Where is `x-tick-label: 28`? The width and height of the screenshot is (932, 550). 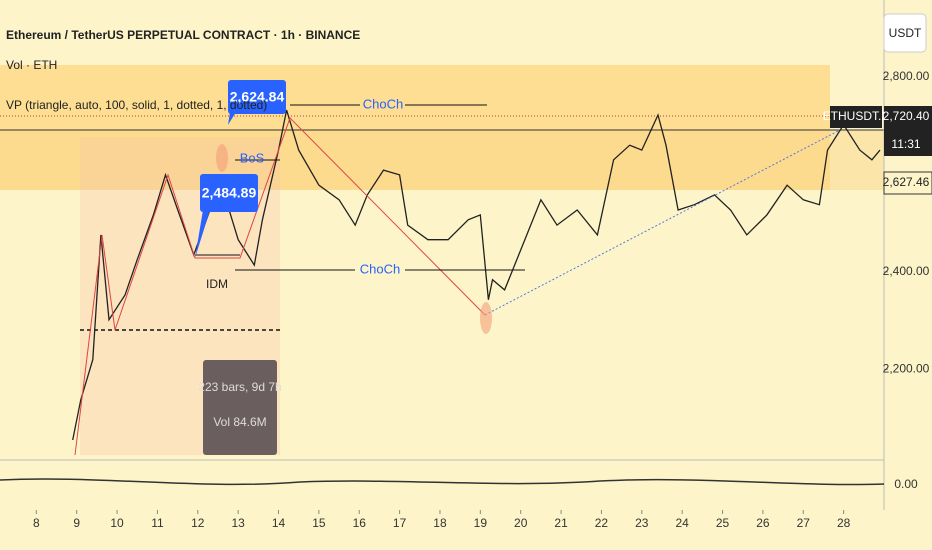
x-tick-label: 28 is located at coordinates (844, 523).